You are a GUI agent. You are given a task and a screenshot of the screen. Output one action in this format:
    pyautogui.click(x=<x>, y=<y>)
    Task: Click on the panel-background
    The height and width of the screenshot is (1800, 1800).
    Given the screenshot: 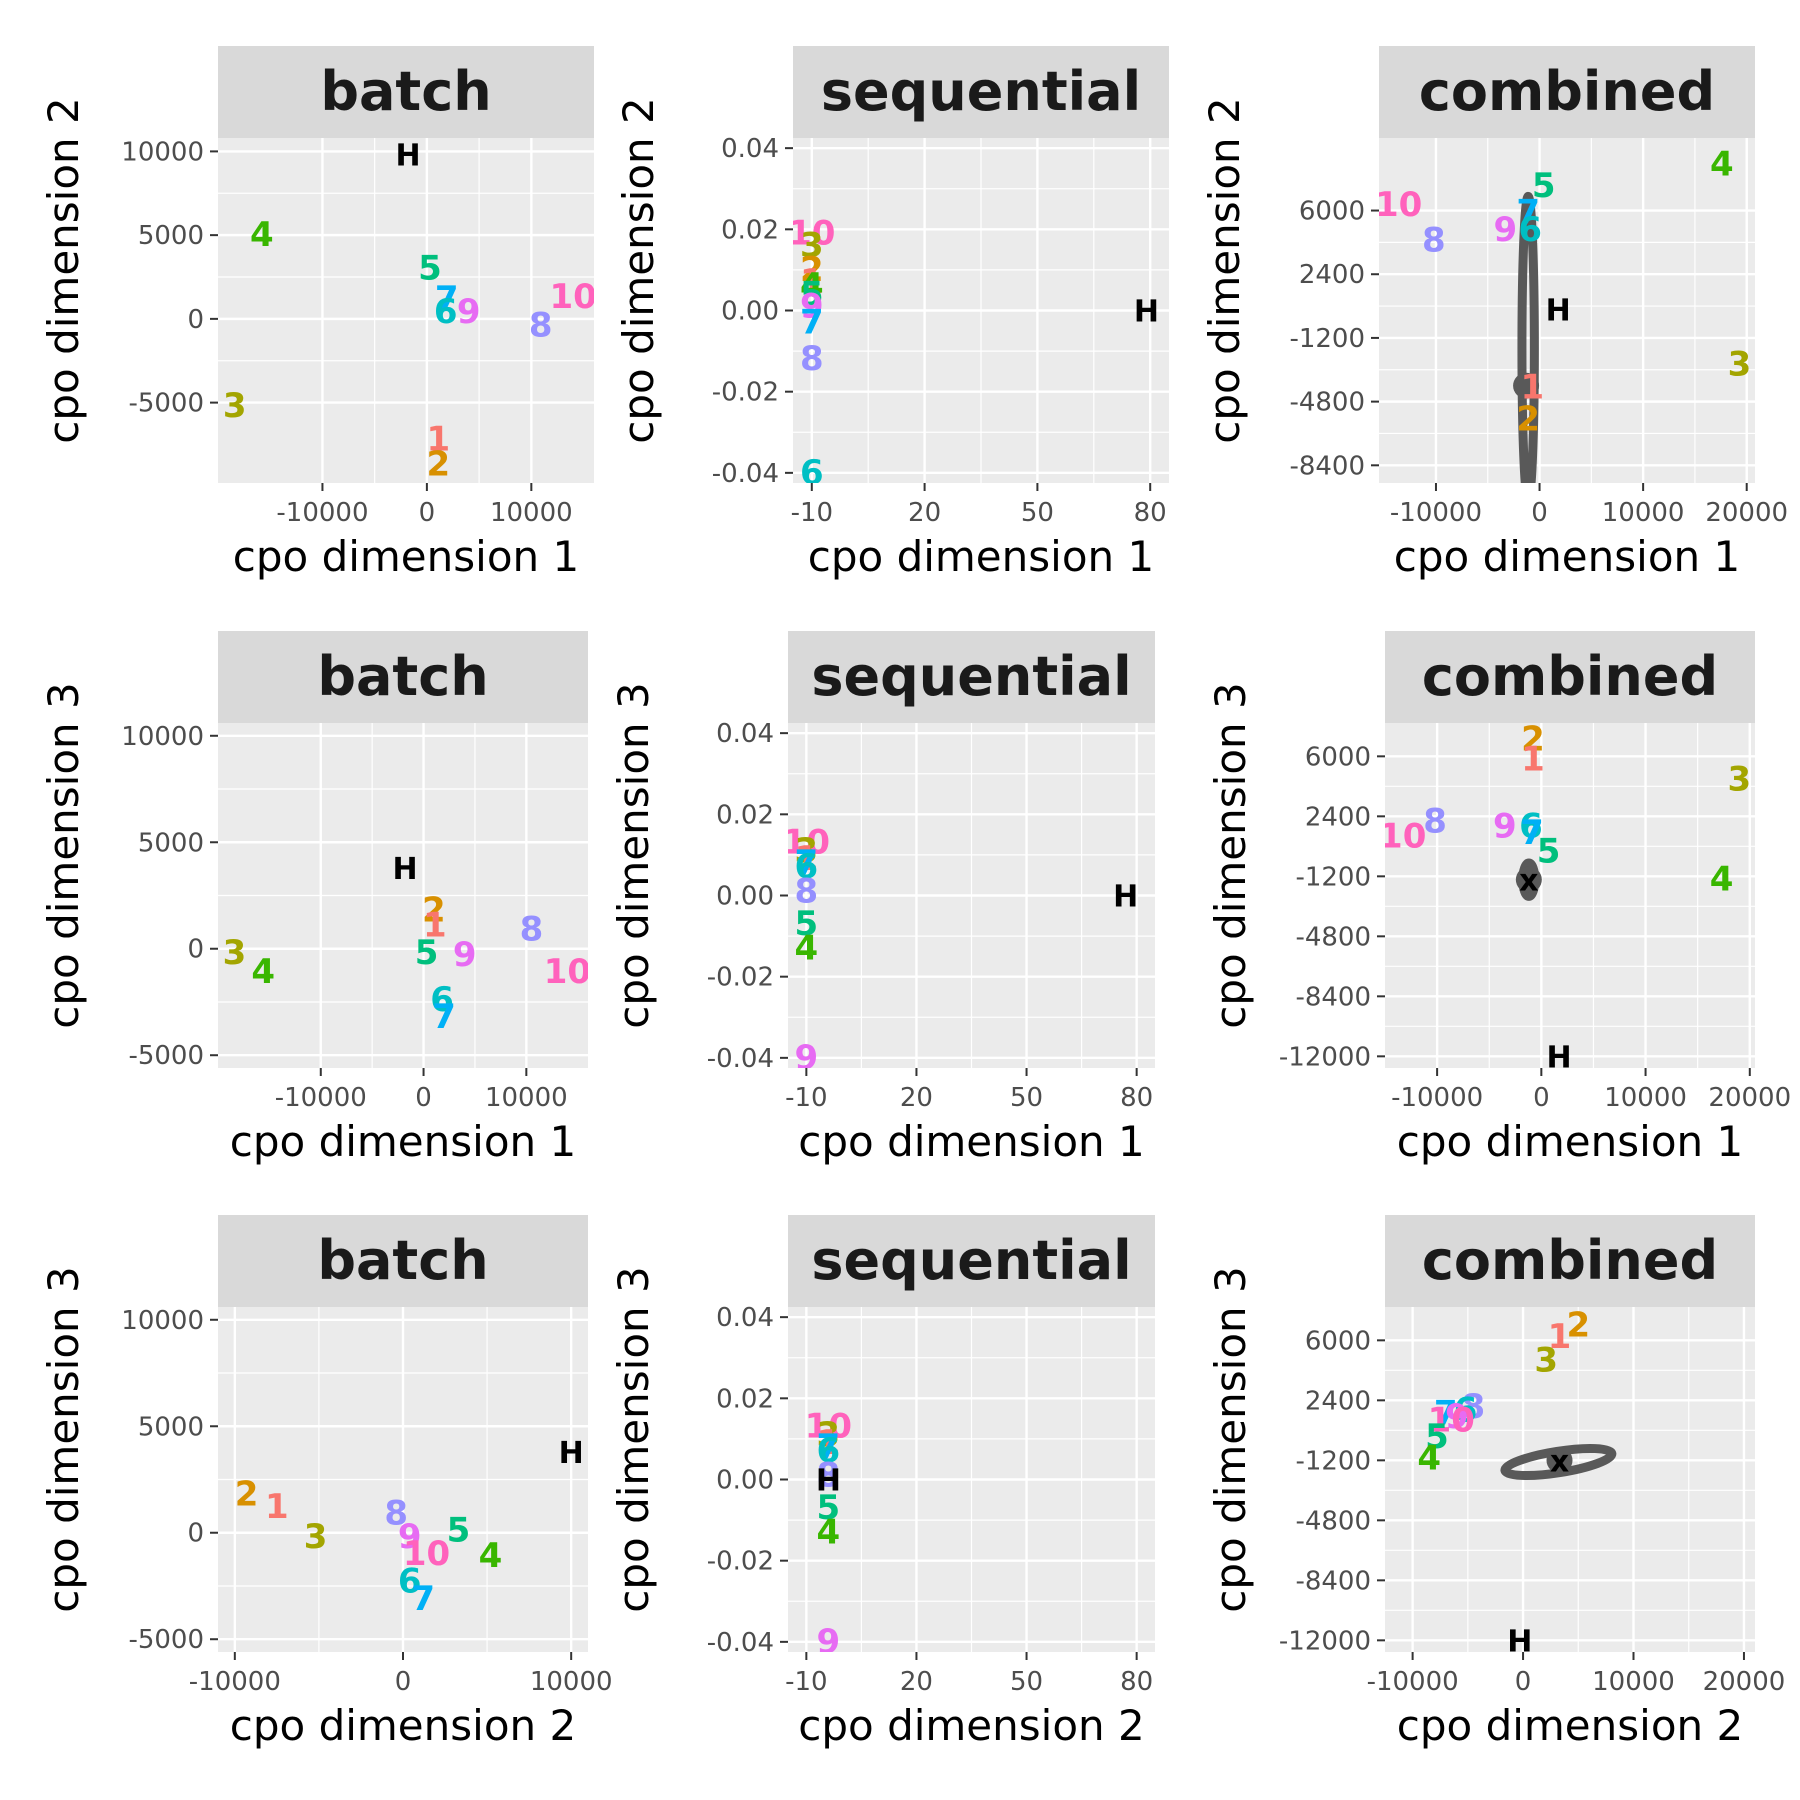 What is the action you would take?
    pyautogui.click(x=1570, y=895)
    